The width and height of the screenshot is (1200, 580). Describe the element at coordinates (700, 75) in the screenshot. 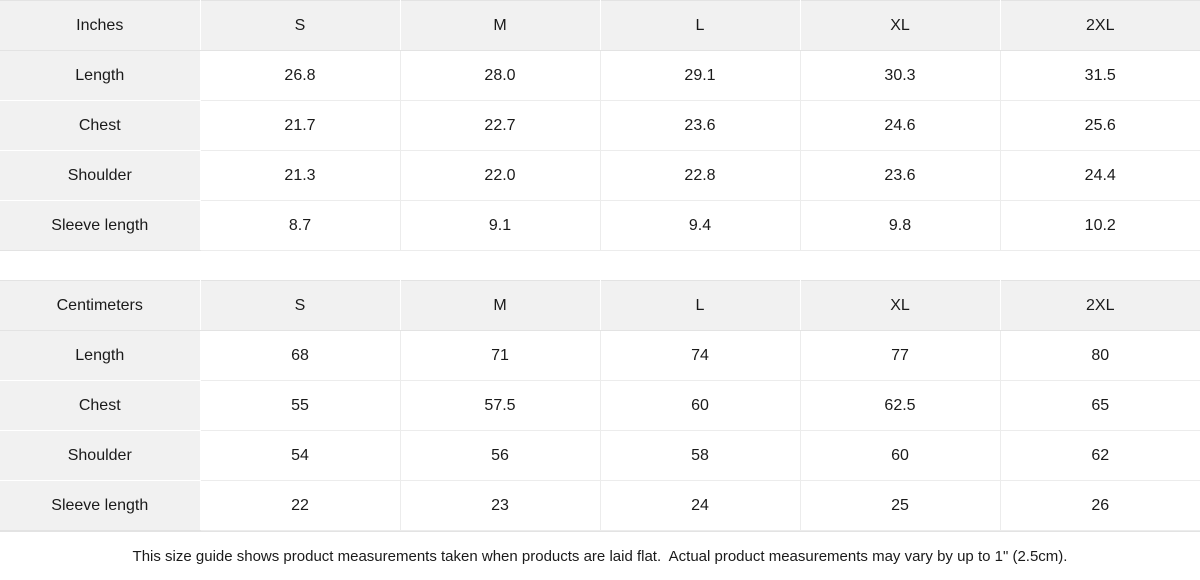

I see `cell-length-l: 29.1` at that location.